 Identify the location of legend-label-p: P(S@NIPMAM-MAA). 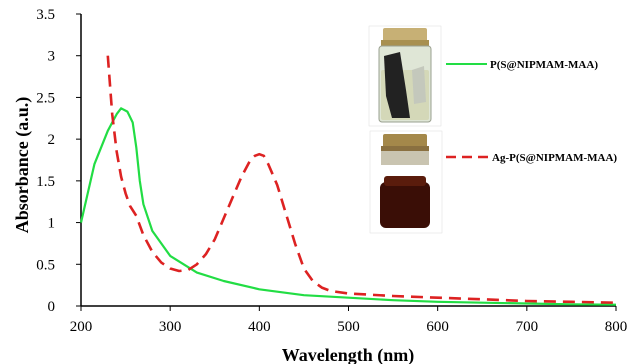
(544, 65).